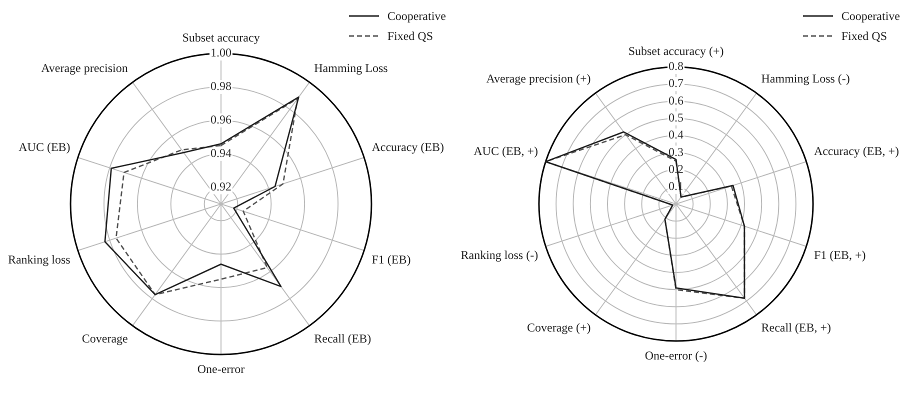  I want to click on spoke-label: Subset accuracy (+), so click(676, 51).